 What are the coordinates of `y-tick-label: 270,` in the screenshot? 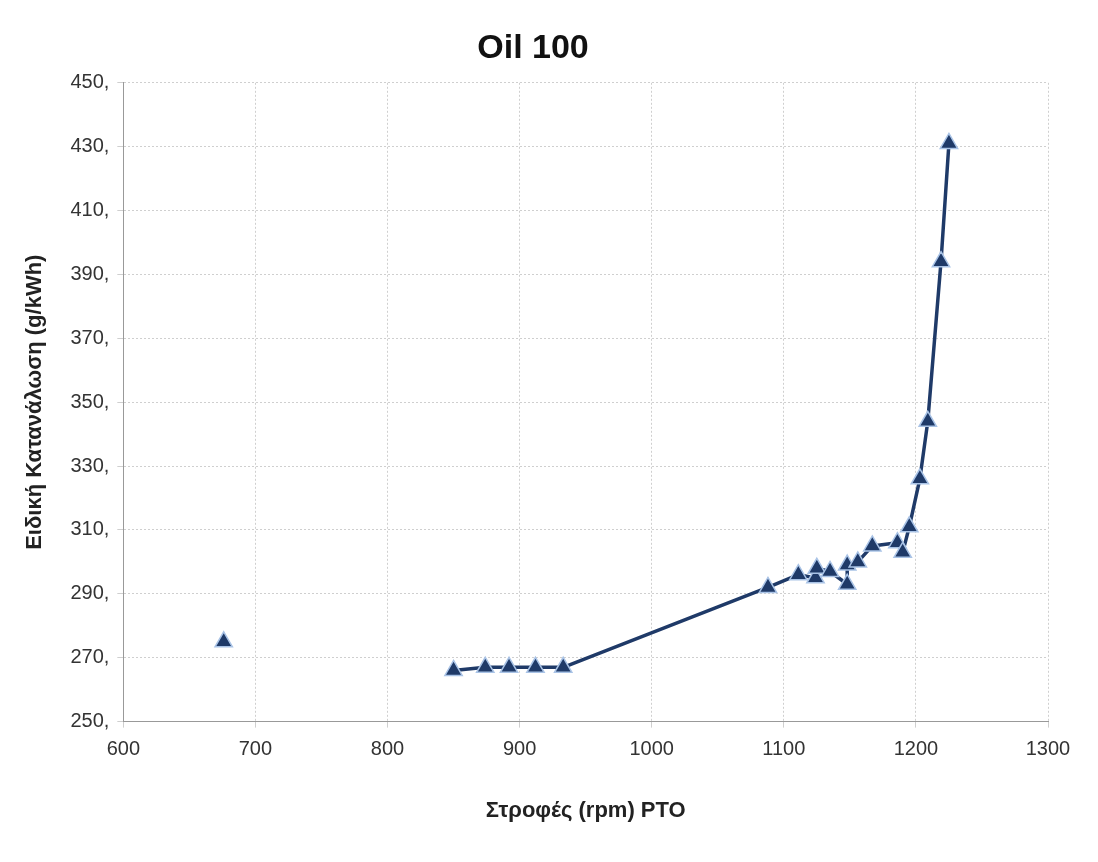 It's located at (90, 656).